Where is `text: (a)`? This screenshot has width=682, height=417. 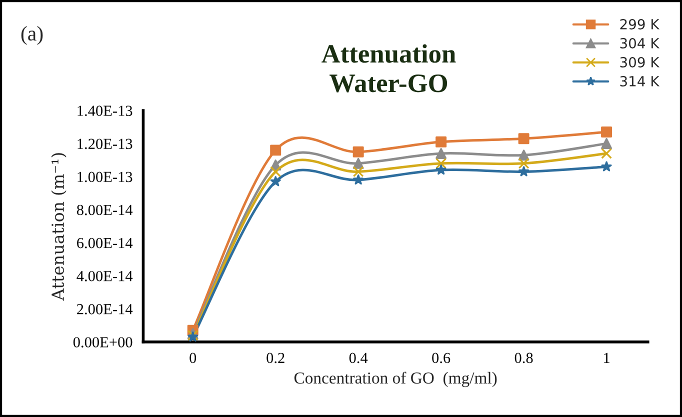 text: (a) is located at coordinates (32, 35).